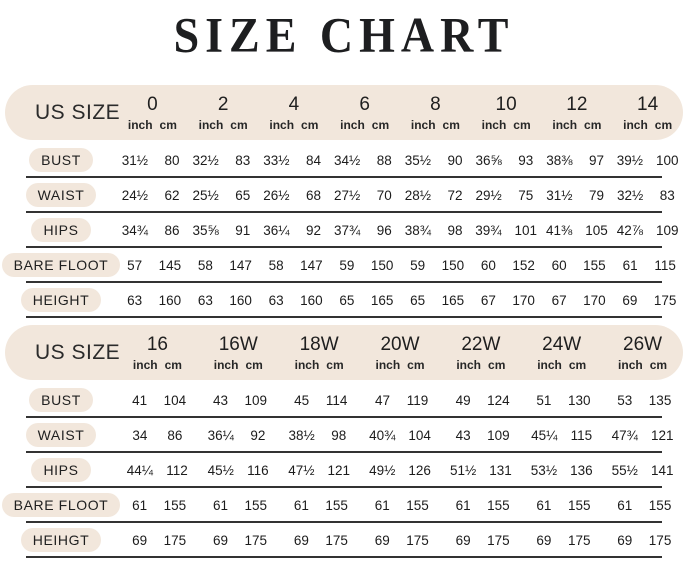 Image resolution: width=688 pixels, height=574 pixels. Describe the element at coordinates (339, 470) in the screenshot. I see `cm-value: 121` at that location.